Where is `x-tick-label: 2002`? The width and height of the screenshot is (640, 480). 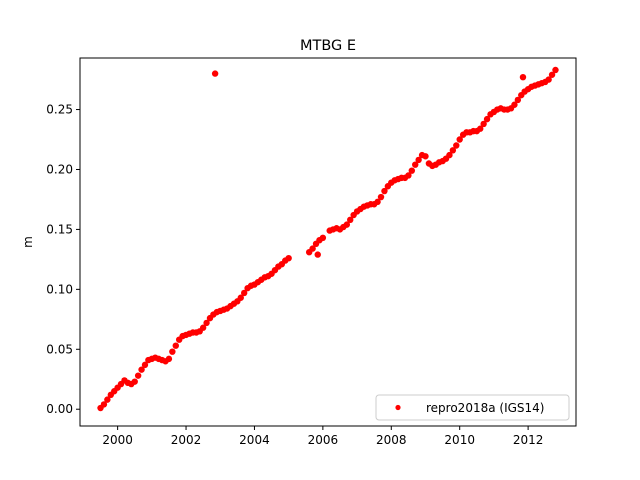 x-tick-label: 2002 is located at coordinates (186, 440).